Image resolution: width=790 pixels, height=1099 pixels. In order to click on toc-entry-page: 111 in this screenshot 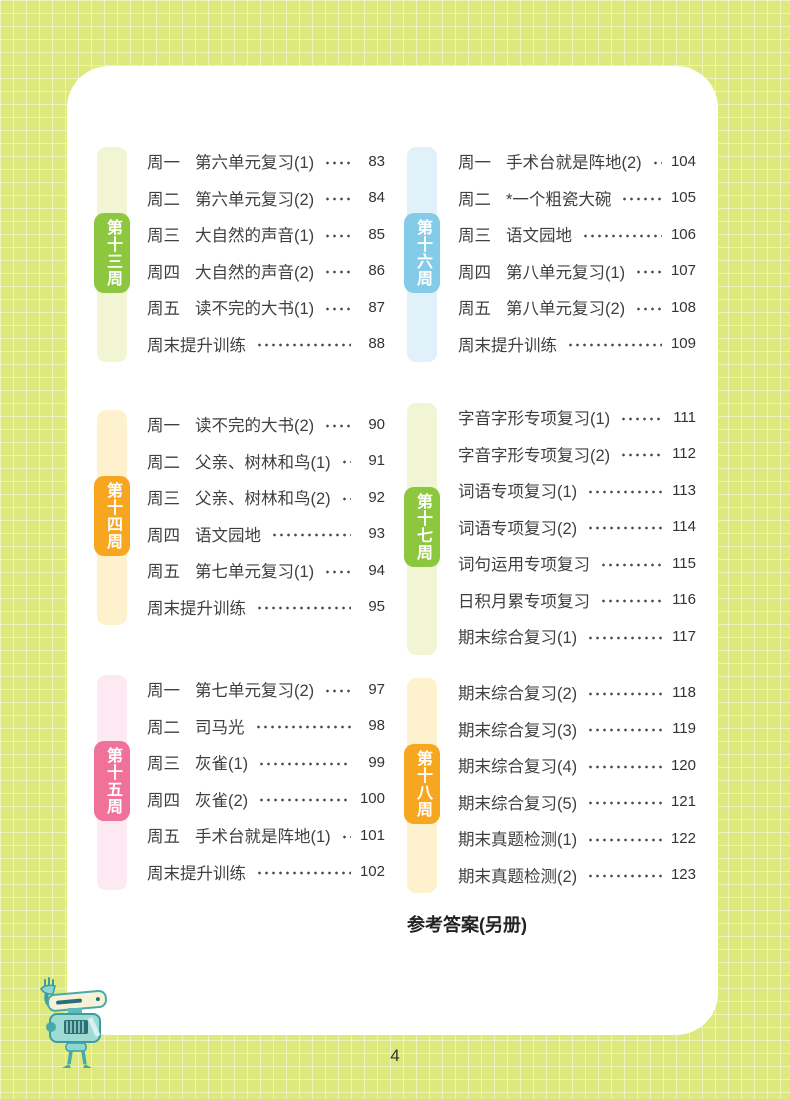, I will do `click(684, 417)`.